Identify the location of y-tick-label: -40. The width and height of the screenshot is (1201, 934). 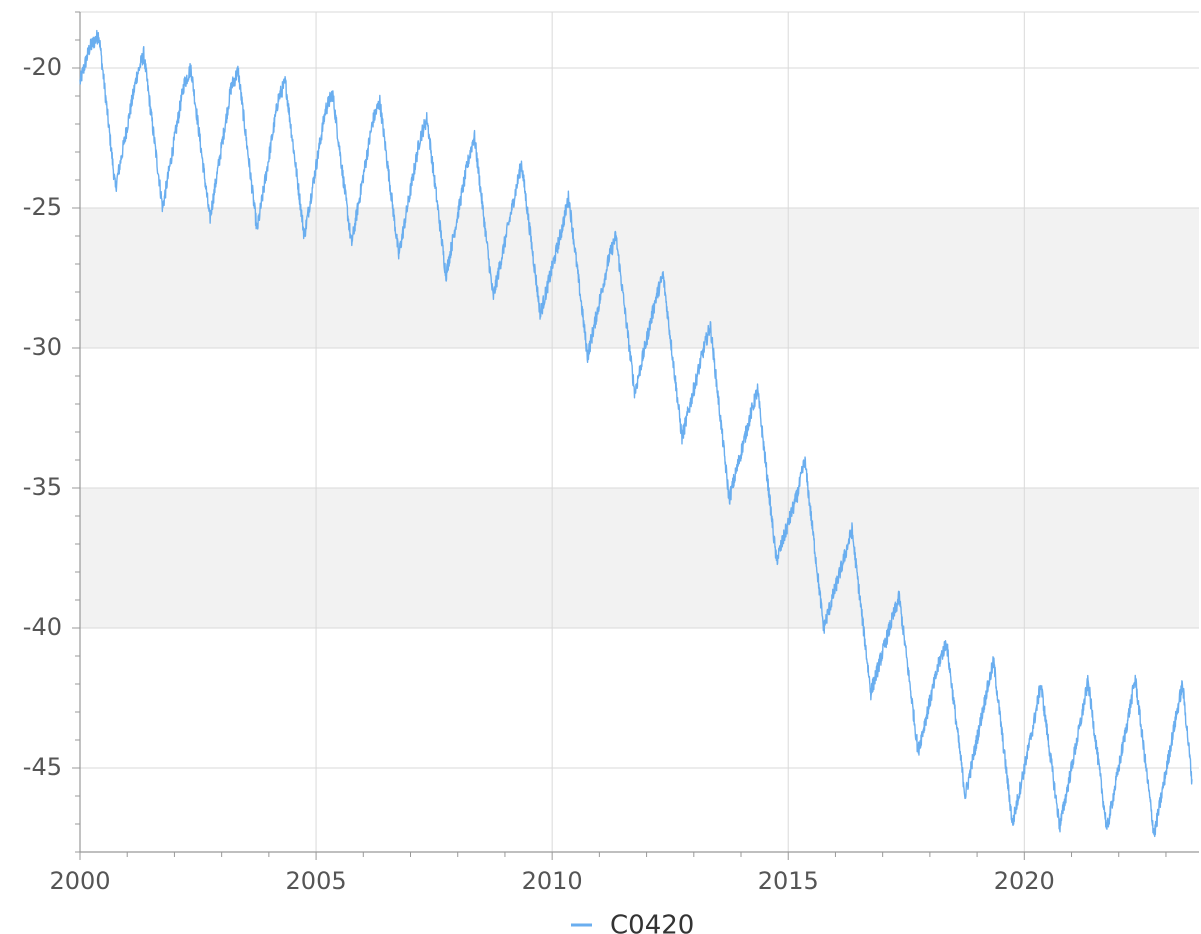
(42, 627).